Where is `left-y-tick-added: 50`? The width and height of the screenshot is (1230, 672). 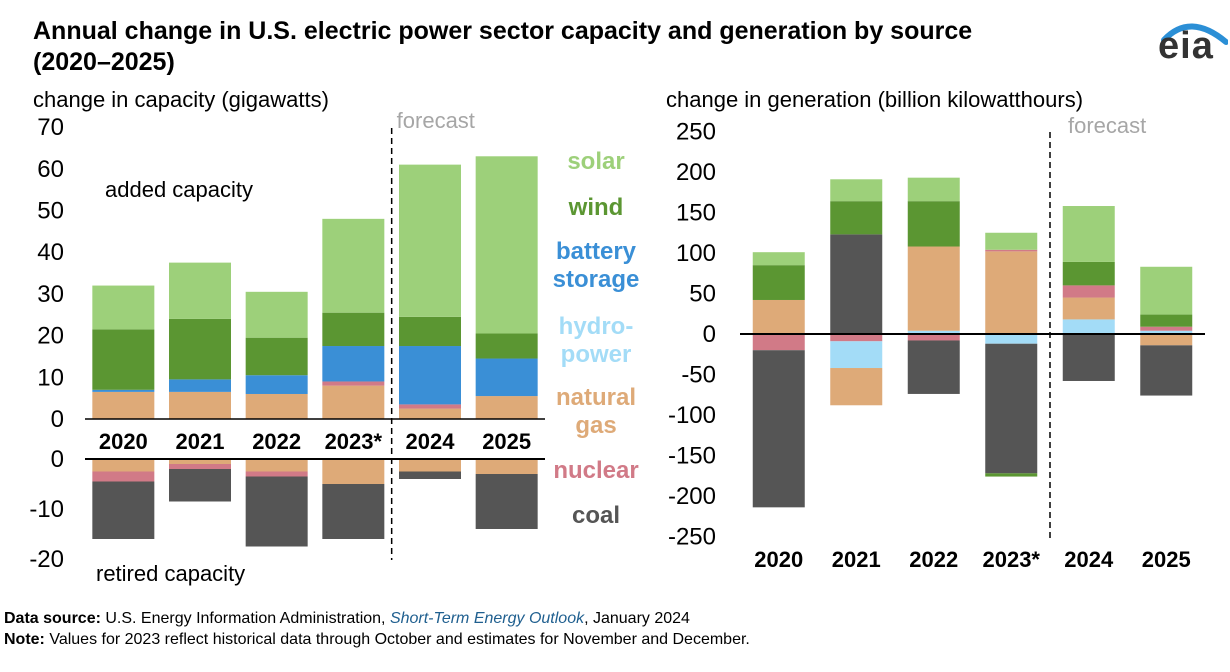 left-y-tick-added: 50 is located at coordinates (50, 211).